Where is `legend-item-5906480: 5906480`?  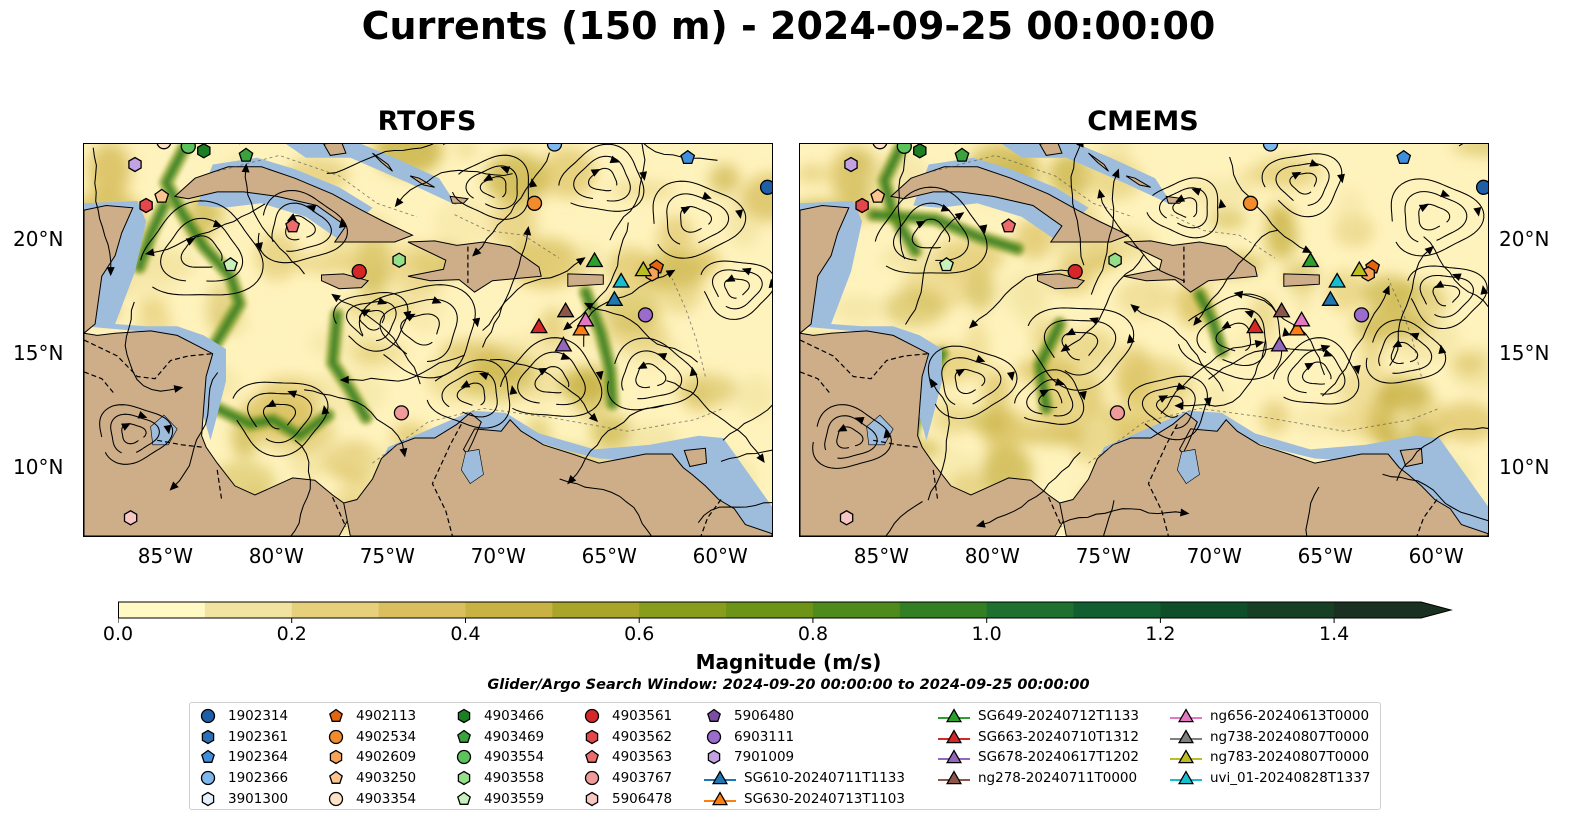 legend-item-5906480: 5906480 is located at coordinates (804, 716).